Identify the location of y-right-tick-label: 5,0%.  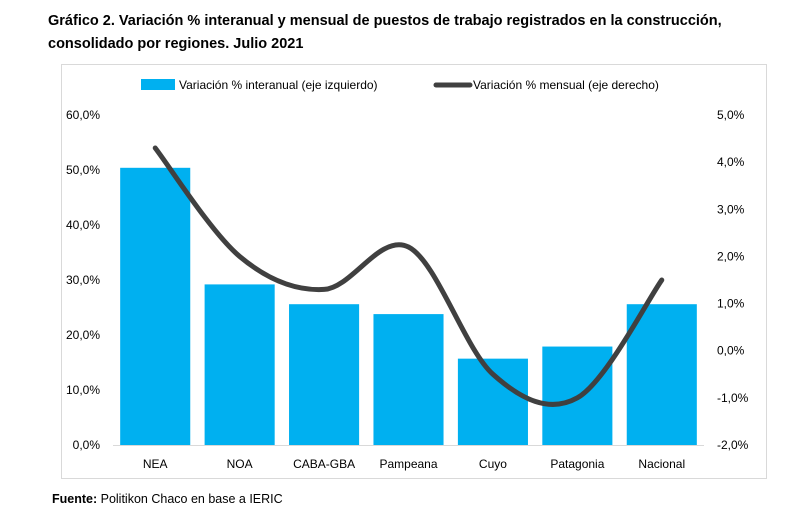
(731, 115).